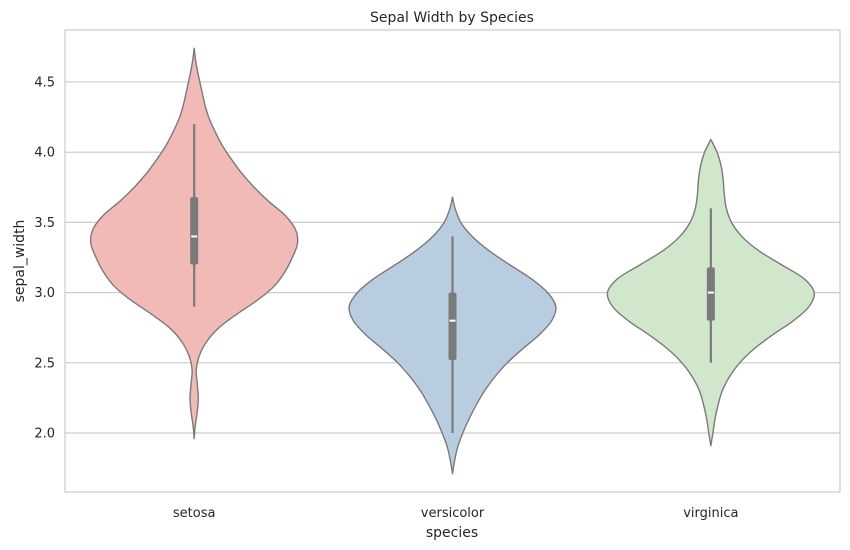 The image size is (850, 550). I want to click on x-tick-labels: setosa versicolor virginica, so click(456, 513).